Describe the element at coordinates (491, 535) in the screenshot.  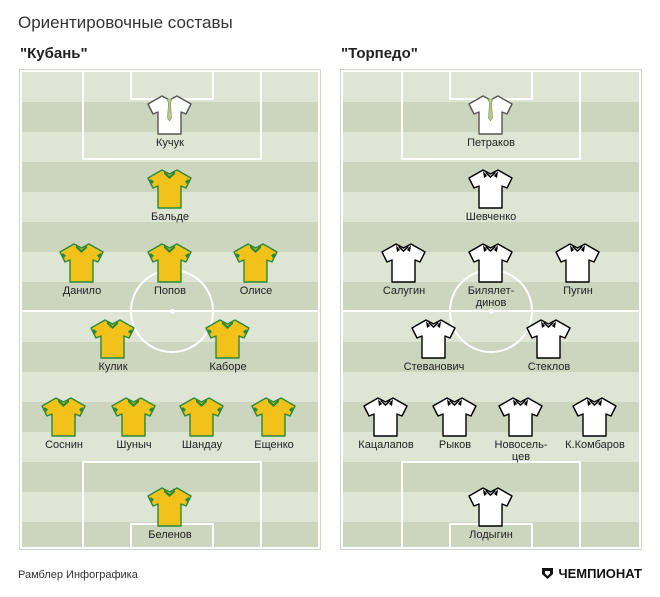
I see `player-name: Лодыгин` at that location.